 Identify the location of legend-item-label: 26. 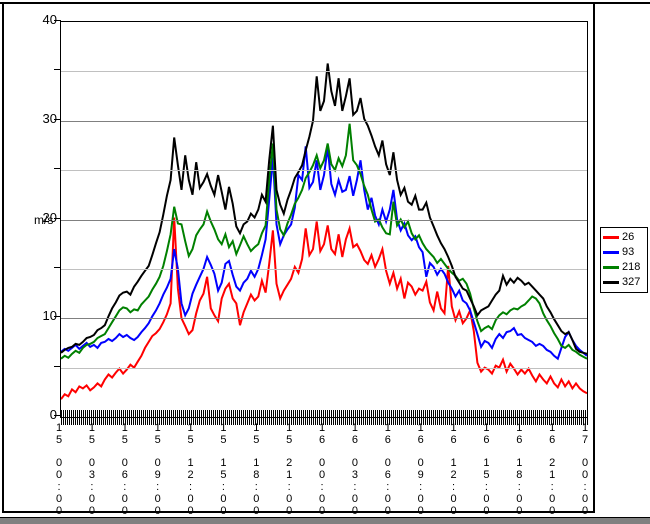
(628, 237).